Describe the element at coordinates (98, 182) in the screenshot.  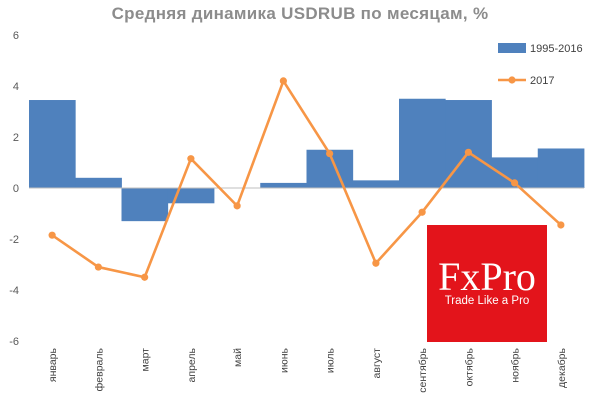
I see `bar-февраль` at that location.